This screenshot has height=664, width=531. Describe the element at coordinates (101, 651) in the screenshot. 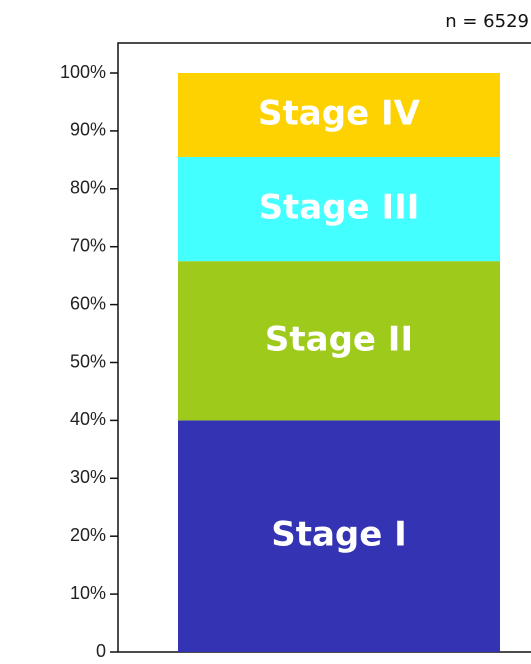

I see `y-tick-label: 0` at that location.